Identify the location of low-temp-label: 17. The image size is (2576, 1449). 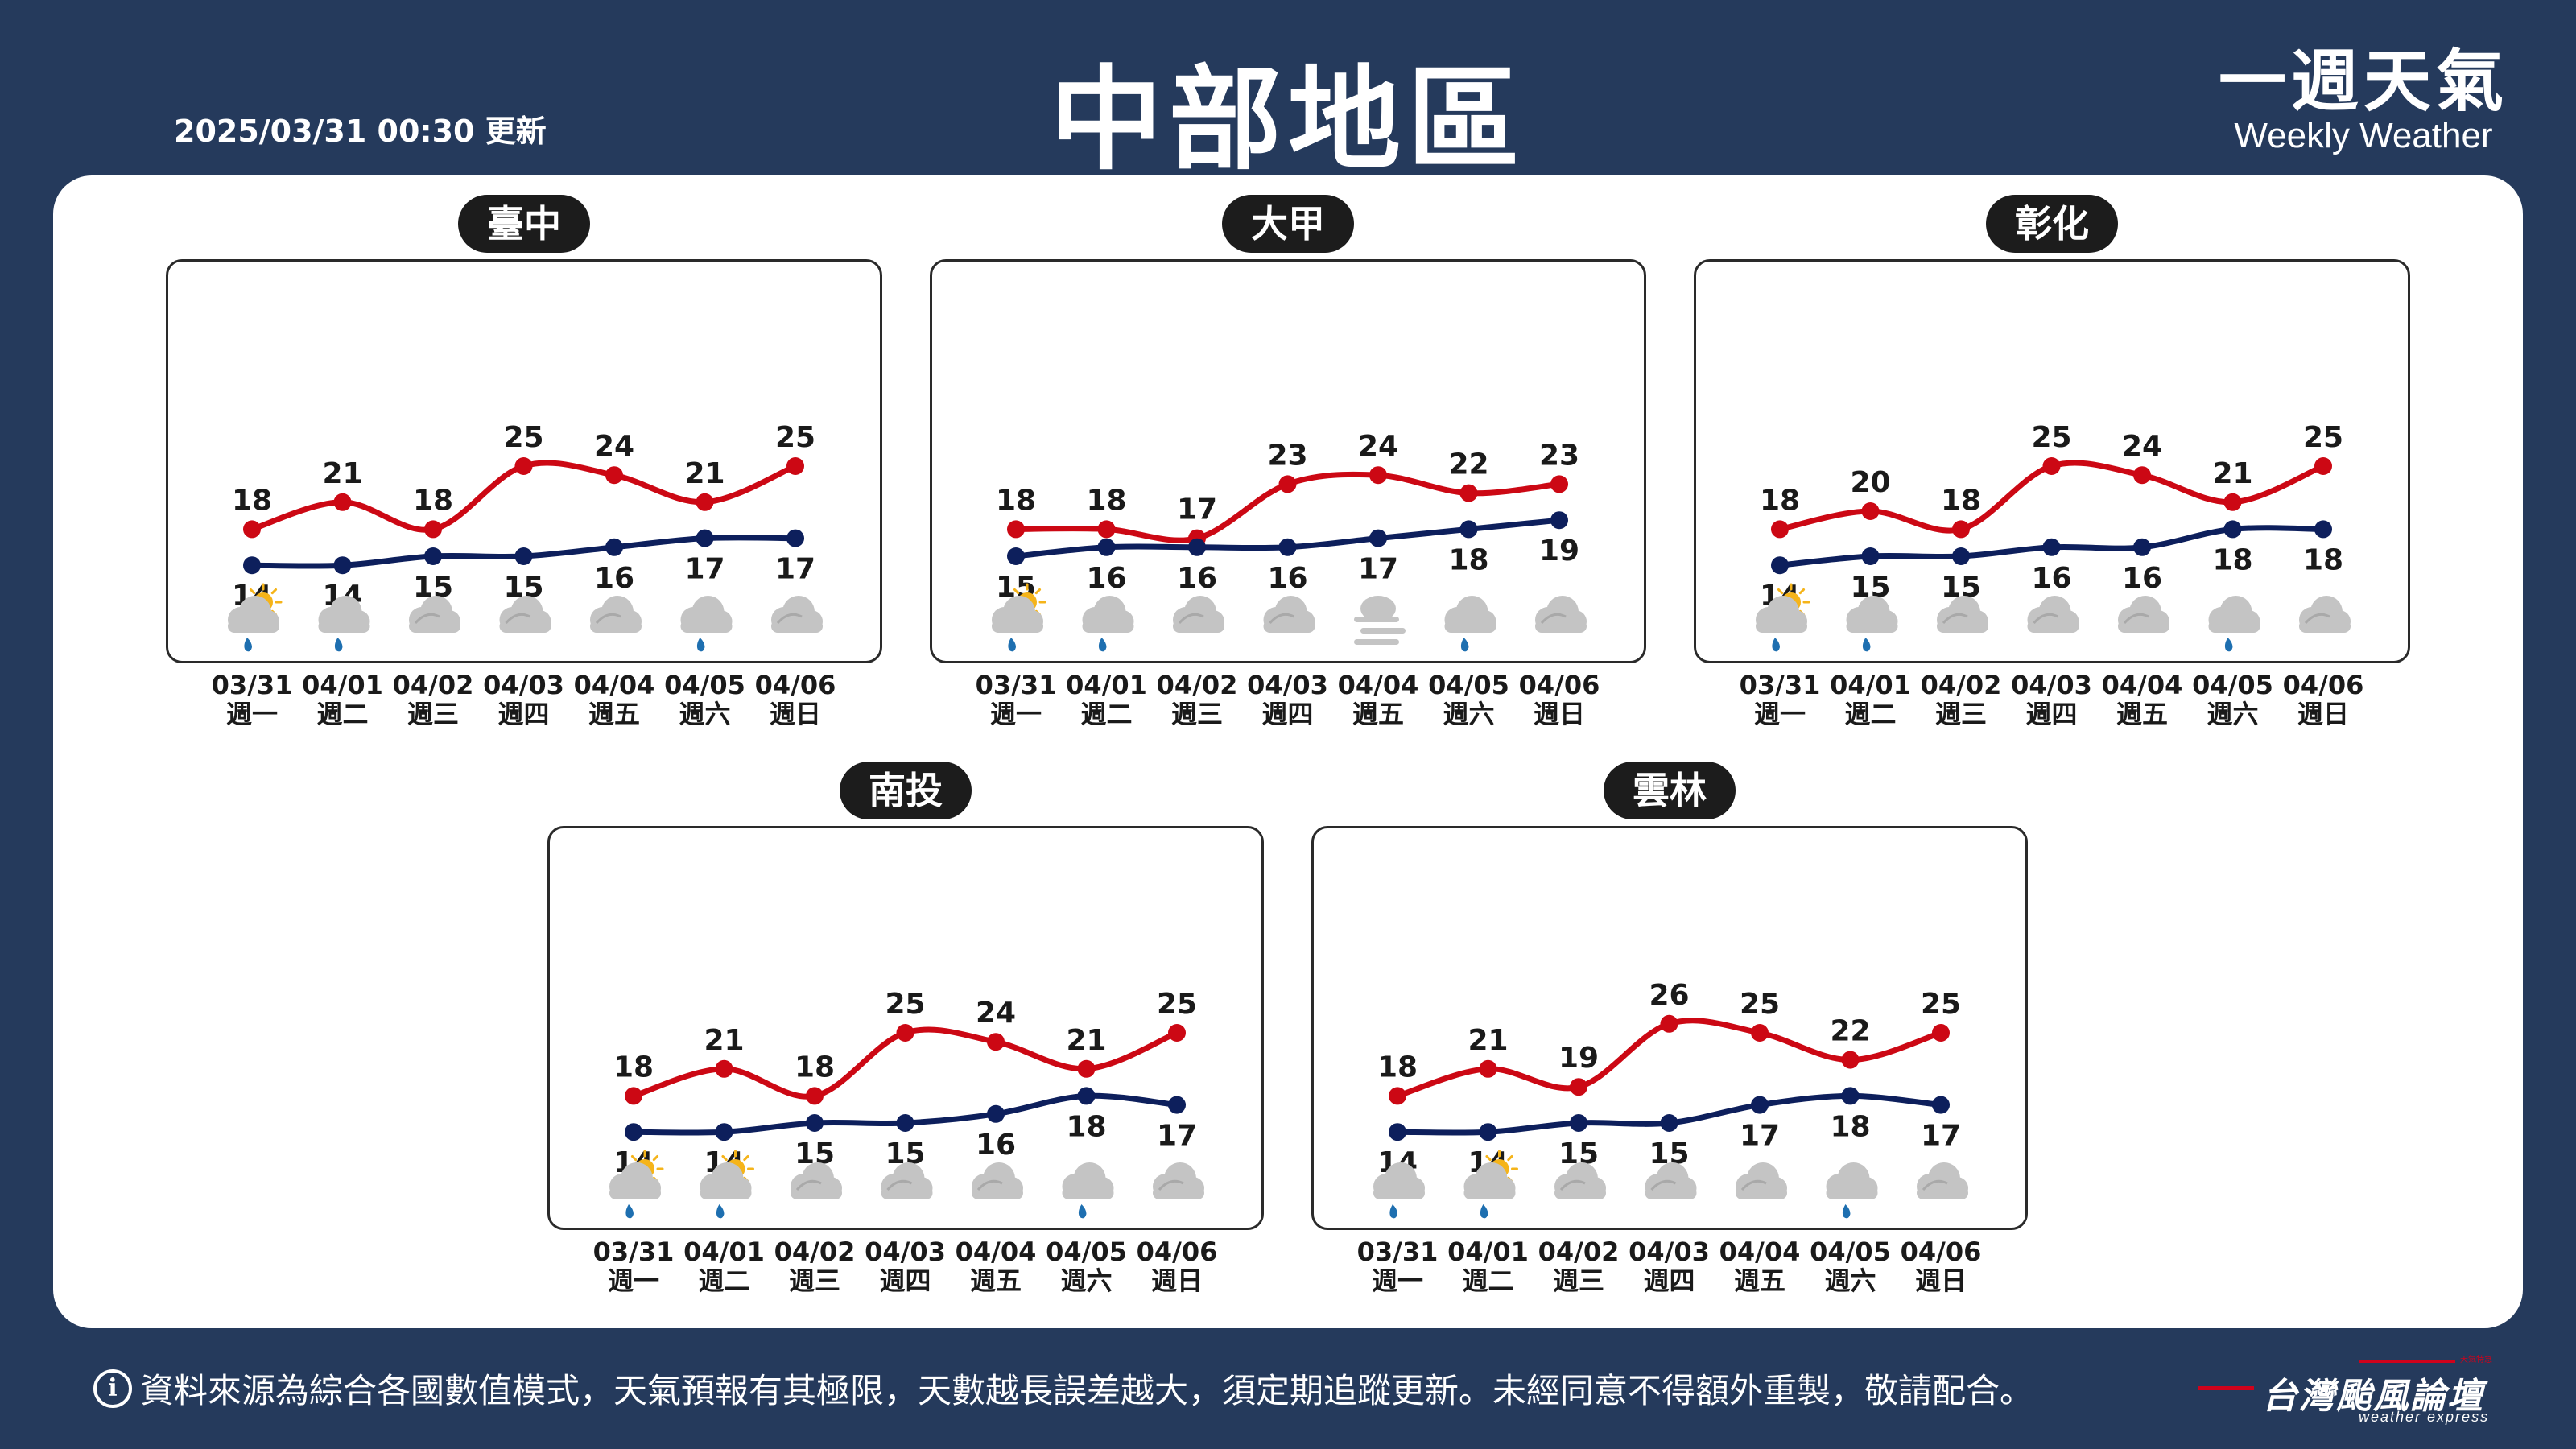
(704, 569).